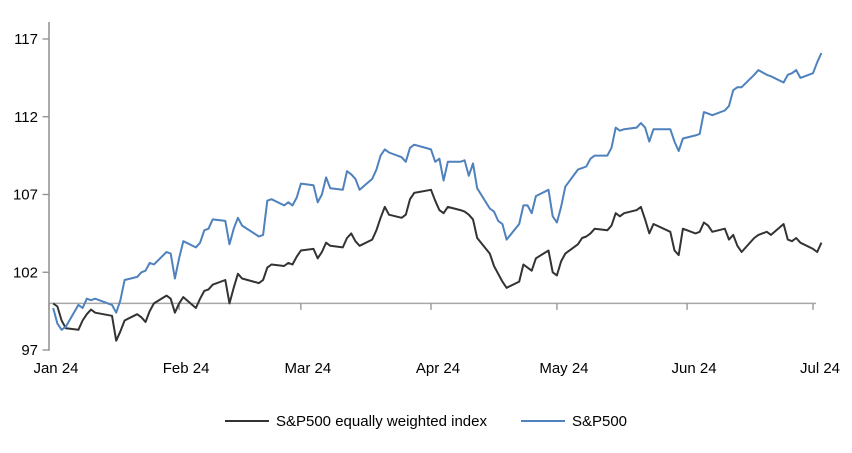 The image size is (852, 453). What do you see at coordinates (308, 368) in the screenshot?
I see `x-axis-label: Mar 24` at bounding box center [308, 368].